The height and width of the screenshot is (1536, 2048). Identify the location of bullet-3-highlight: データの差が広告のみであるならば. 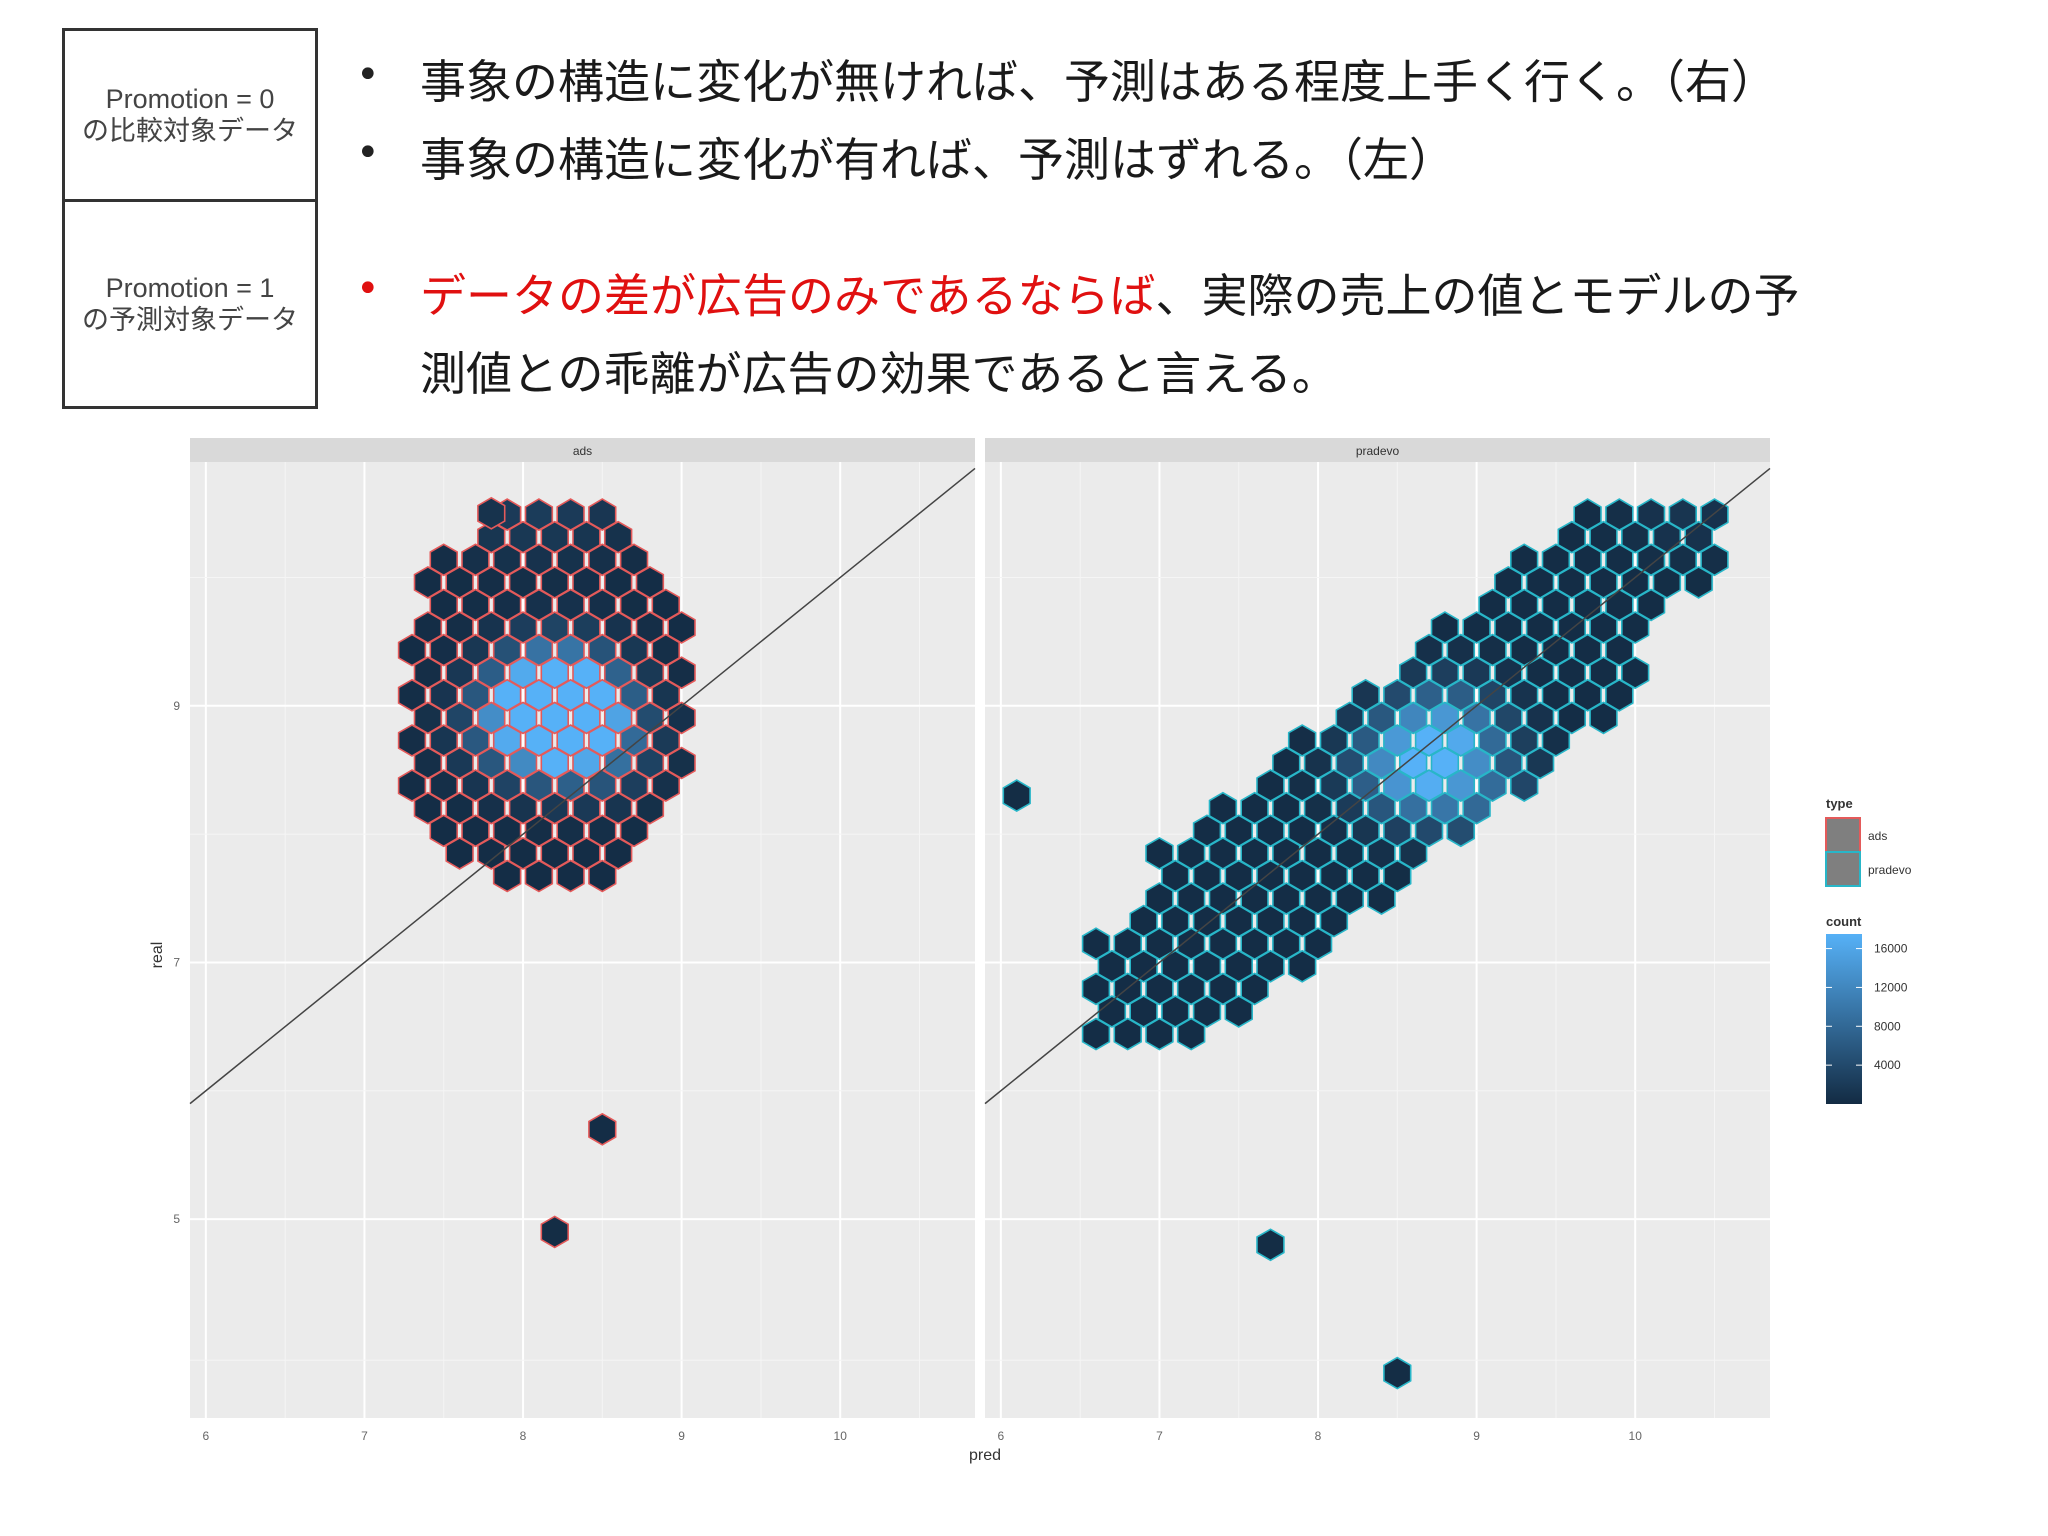
(788, 296).